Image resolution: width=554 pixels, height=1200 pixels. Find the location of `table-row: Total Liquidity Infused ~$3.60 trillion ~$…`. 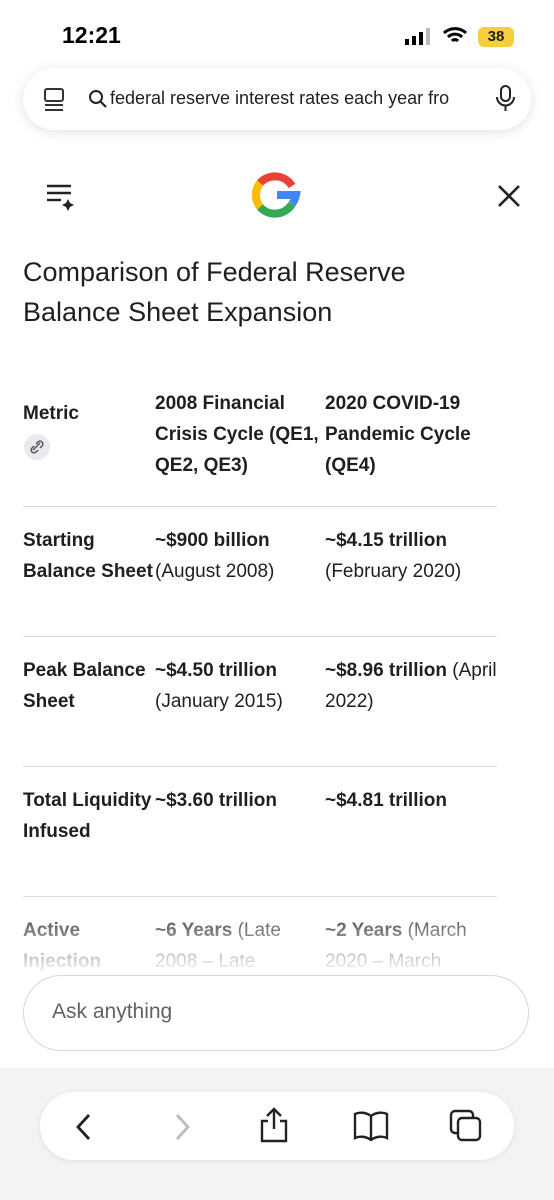

table-row: Total Liquidity Infused ~$3.60 trillion ~$… is located at coordinates (260, 832).